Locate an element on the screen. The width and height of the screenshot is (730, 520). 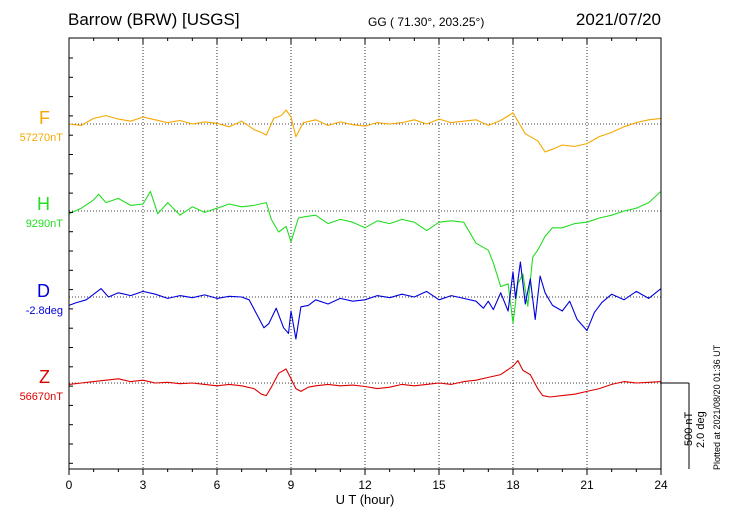
x-tick-label: 9 is located at coordinates (291, 485).